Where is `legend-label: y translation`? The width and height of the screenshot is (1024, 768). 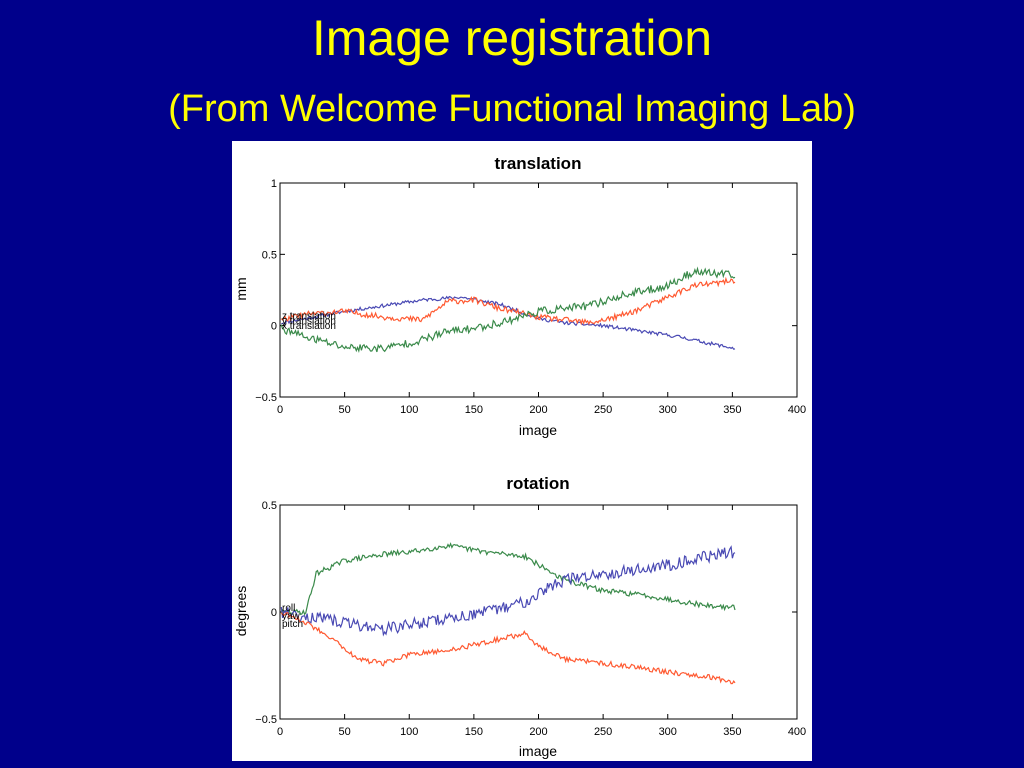 legend-label: y translation is located at coordinates (309, 321).